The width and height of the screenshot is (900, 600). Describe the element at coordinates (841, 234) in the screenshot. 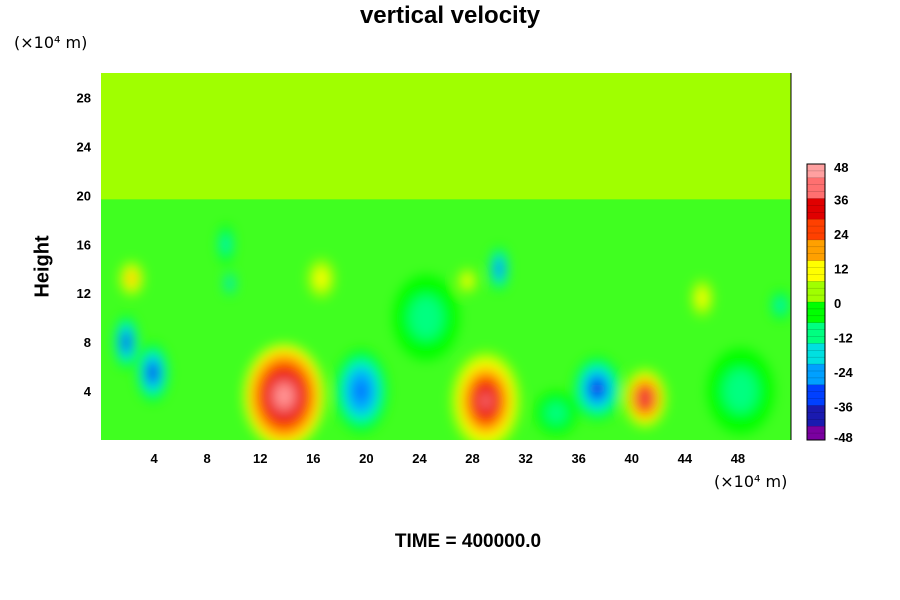

I see `colorbar-tick-label: 24` at that location.